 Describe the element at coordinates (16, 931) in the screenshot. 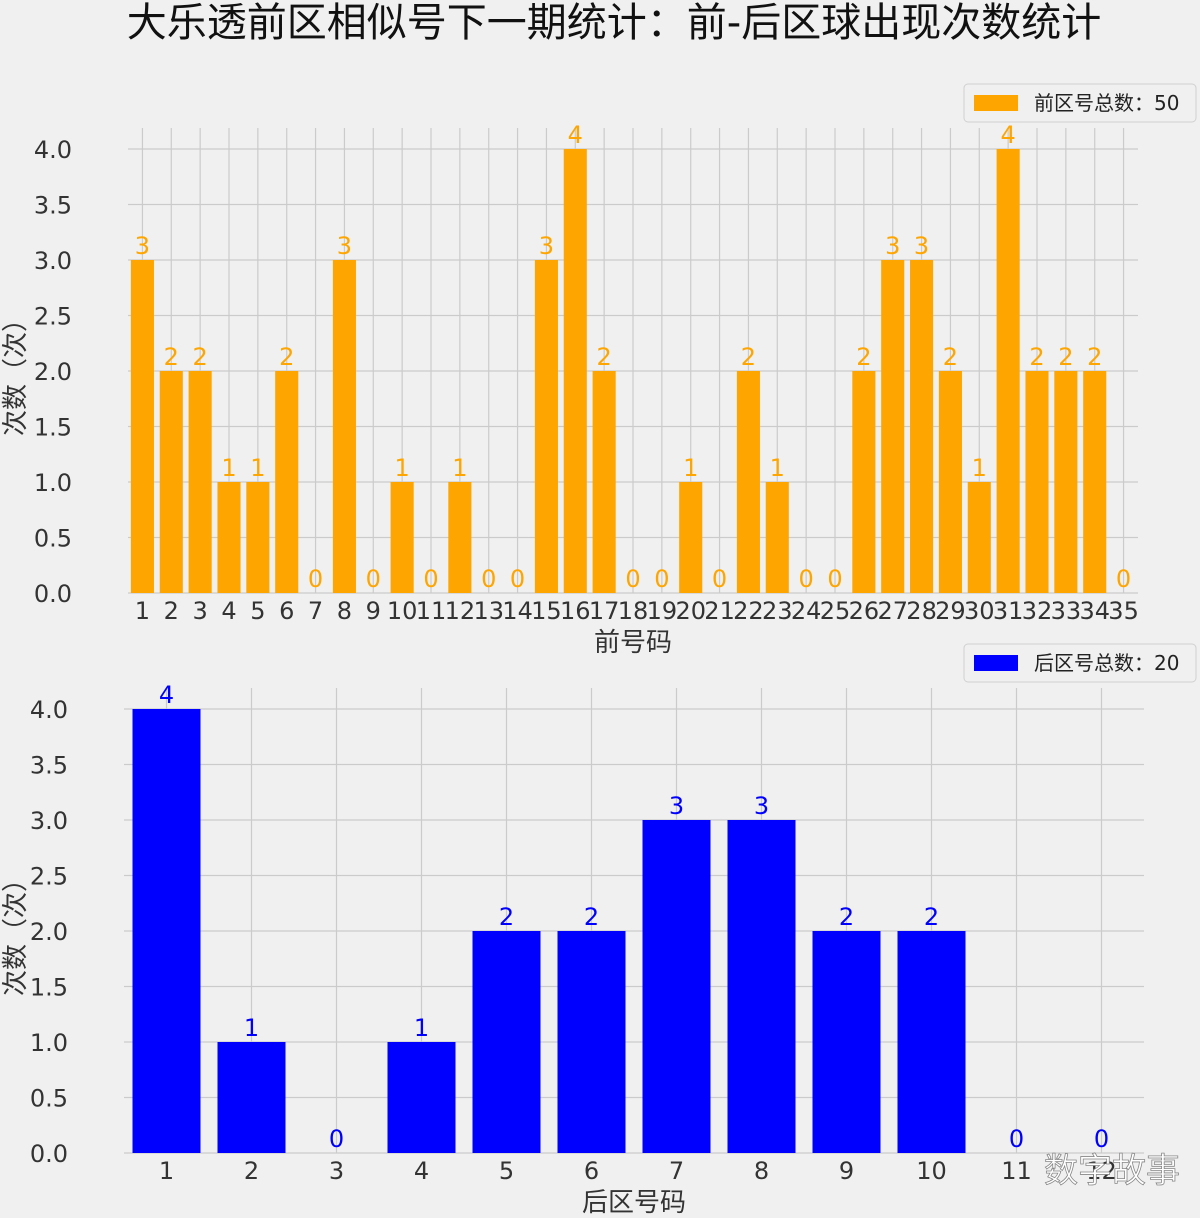

I see `chart2-ylabel: 次数（次）` at that location.